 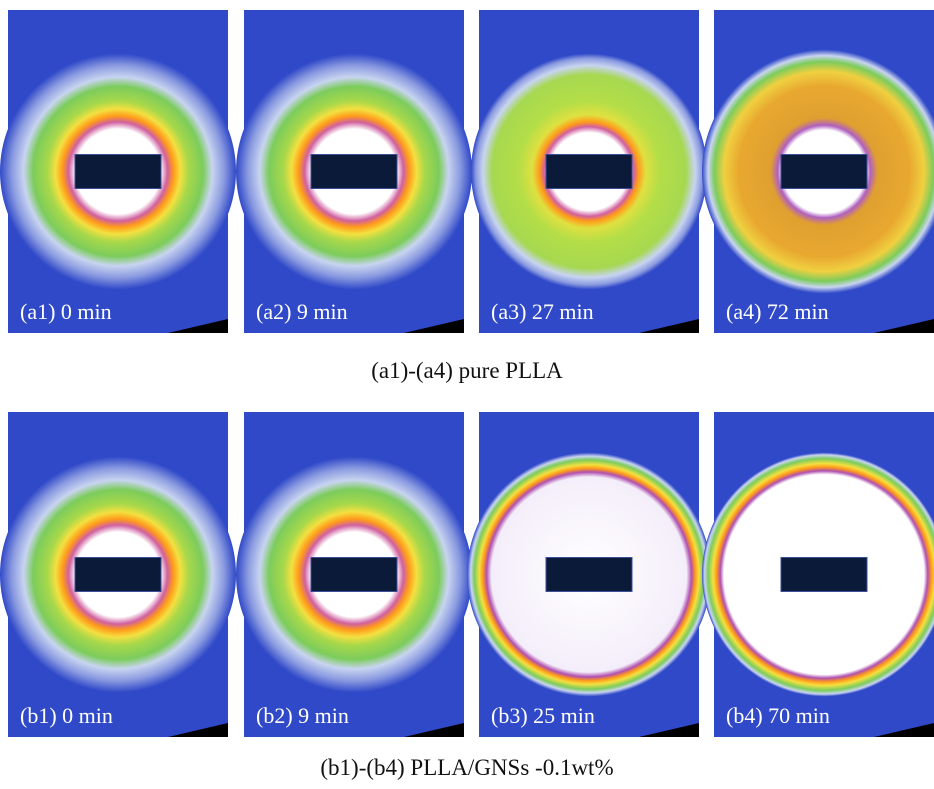 I want to click on panel: (b3) 25 min, so click(x=589, y=574).